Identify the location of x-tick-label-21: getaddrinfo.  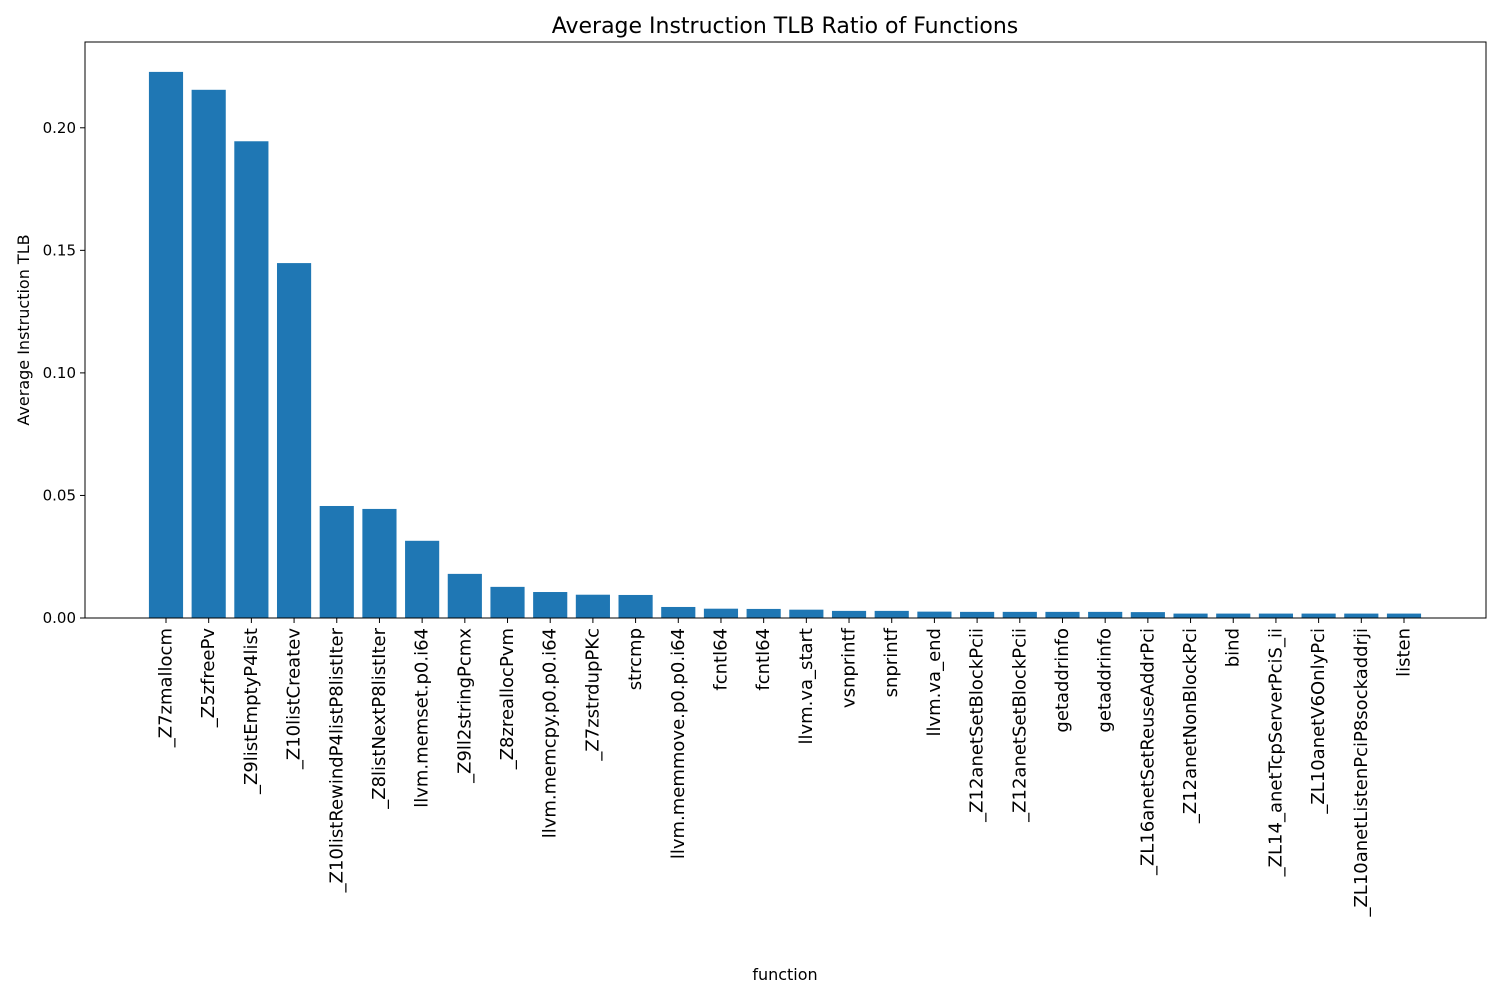
(1062, 680).